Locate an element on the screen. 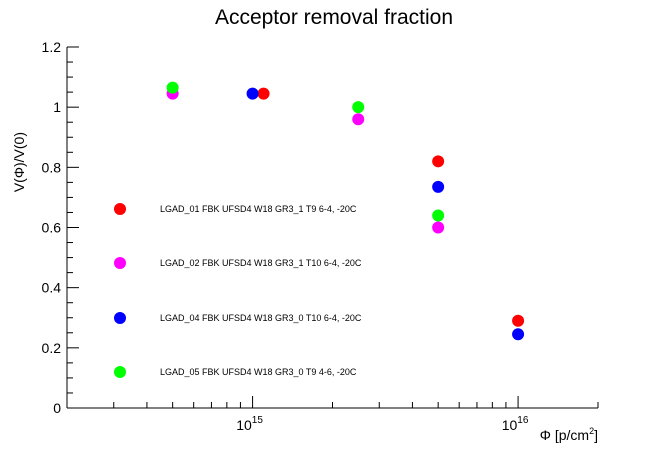 The width and height of the screenshot is (664, 454). x-tick-label: 1015 is located at coordinates (249, 424).